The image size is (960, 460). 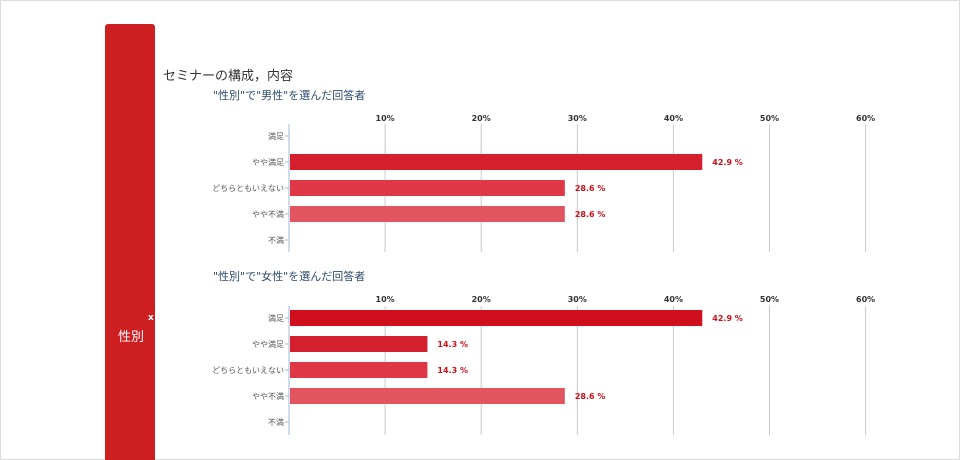 I want to click on close-icon: x, so click(x=151, y=318).